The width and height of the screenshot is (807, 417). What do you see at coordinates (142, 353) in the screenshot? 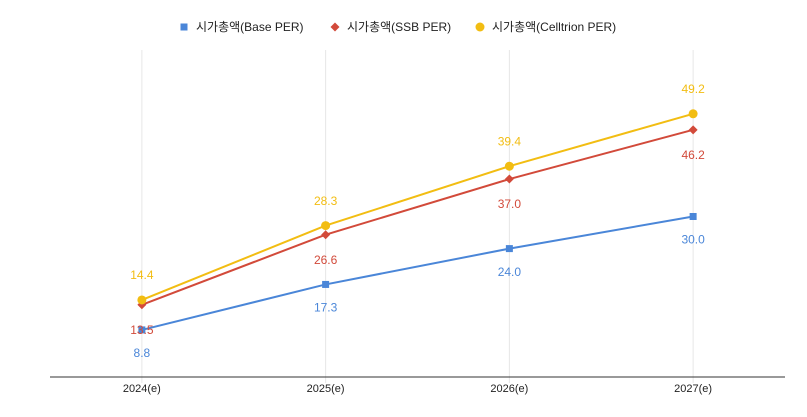
I see `data-label: 8.8` at bounding box center [142, 353].